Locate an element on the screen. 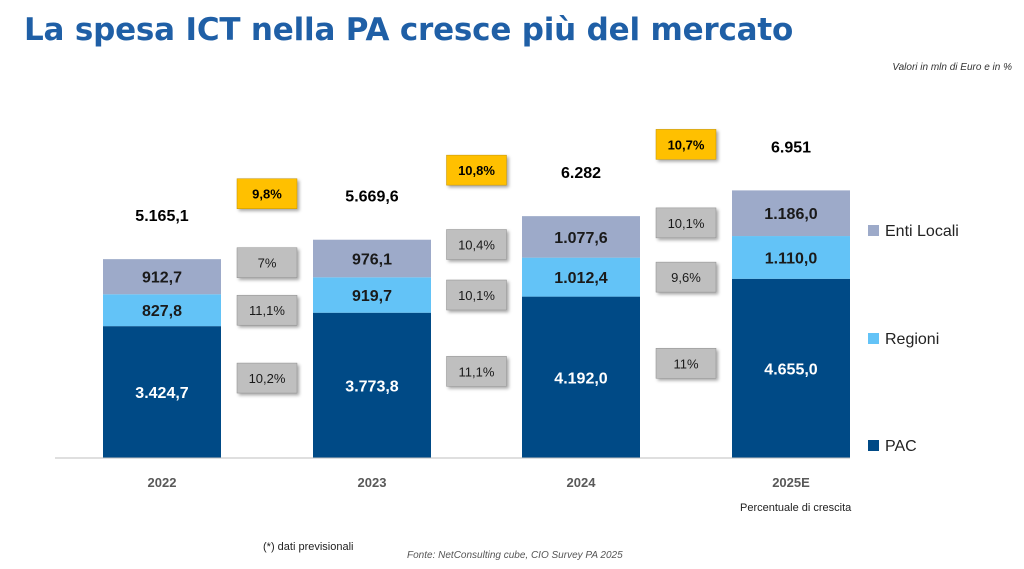 The height and width of the screenshot is (569, 1024). bar-regioni-2022 is located at coordinates (162, 310).